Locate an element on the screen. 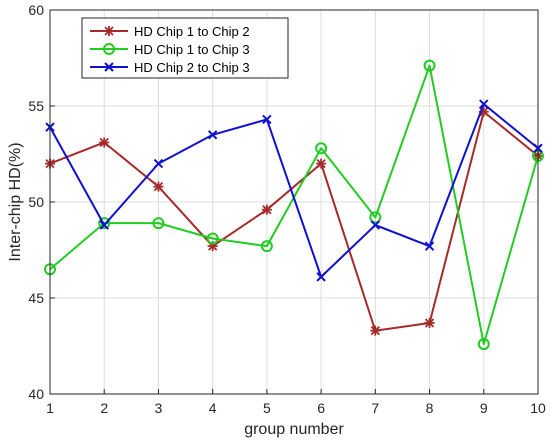 This screenshot has height=440, width=550. x-tick-label: 10 is located at coordinates (538, 408).